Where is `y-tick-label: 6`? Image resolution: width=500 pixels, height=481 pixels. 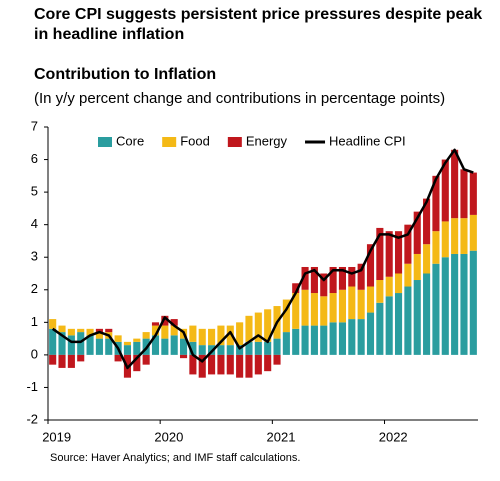
y-tick-label: 6 is located at coordinates (34, 158).